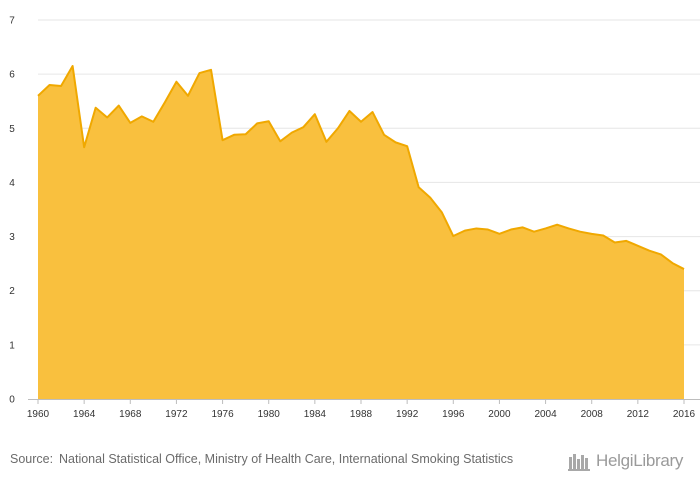  I want to click on y-tick-labels: 0 1 2 3 4 5 6 7, so click(12, 211).